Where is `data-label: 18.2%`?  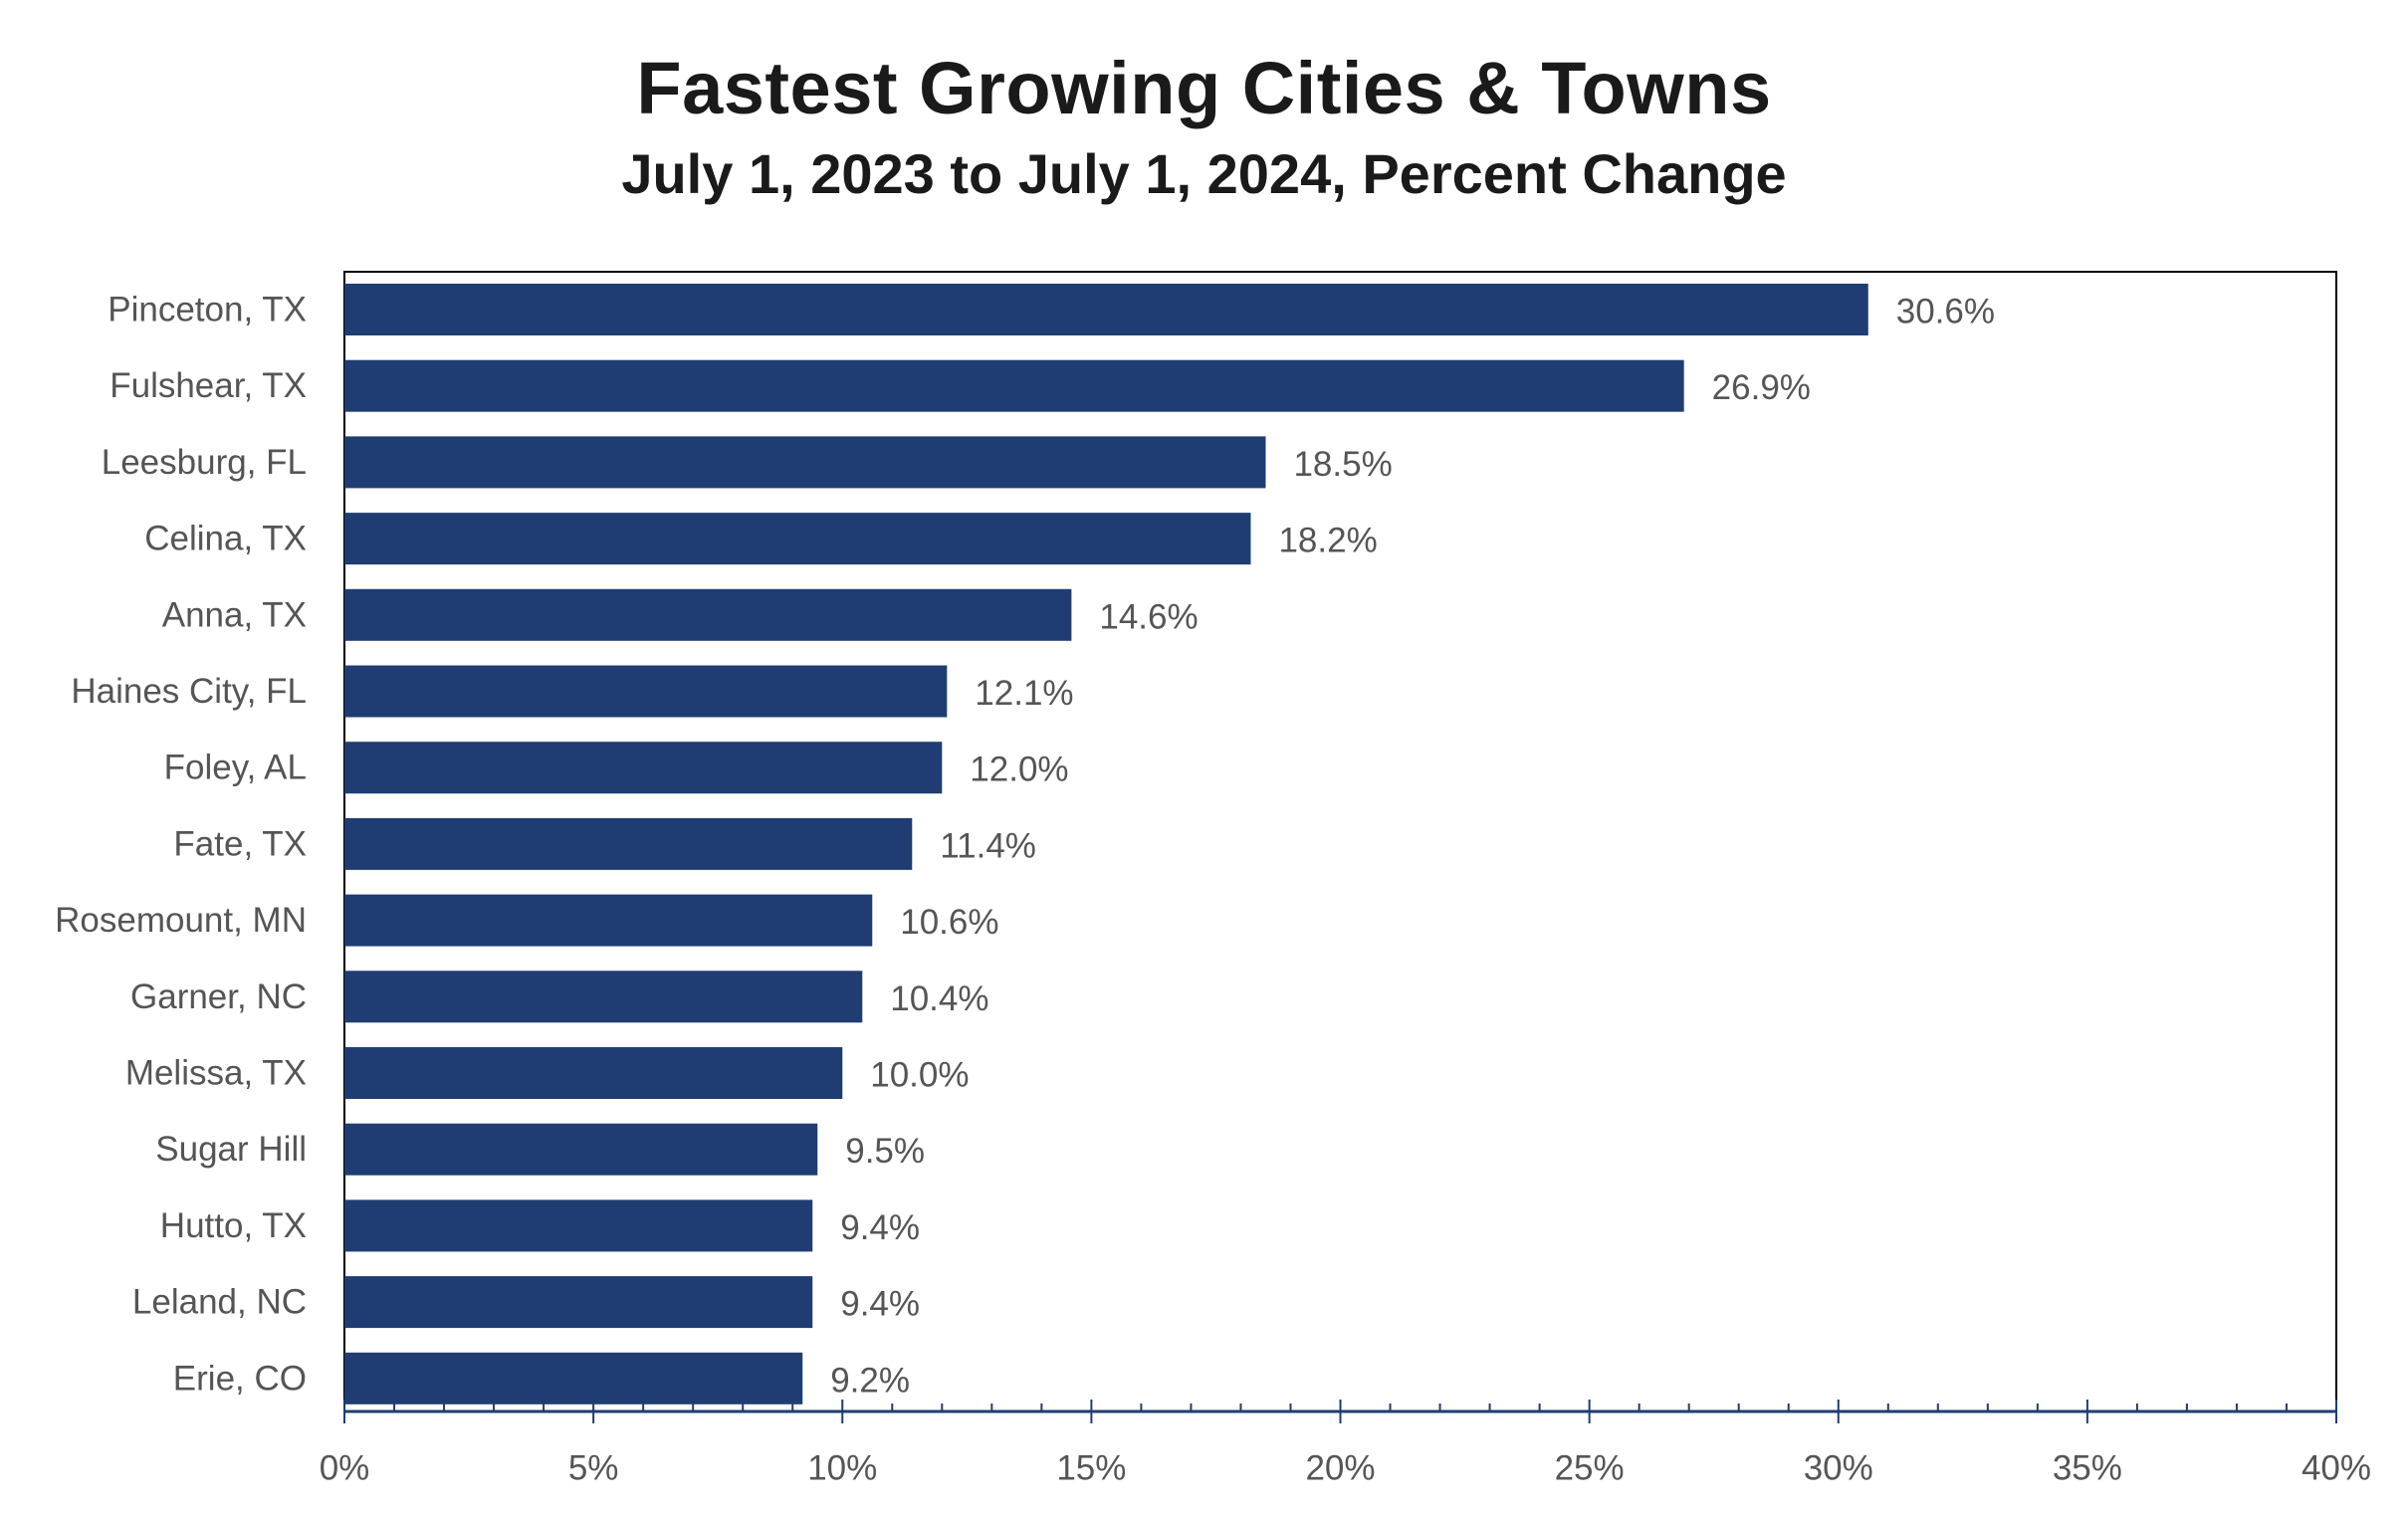 data-label: 18.2% is located at coordinates (1327, 541).